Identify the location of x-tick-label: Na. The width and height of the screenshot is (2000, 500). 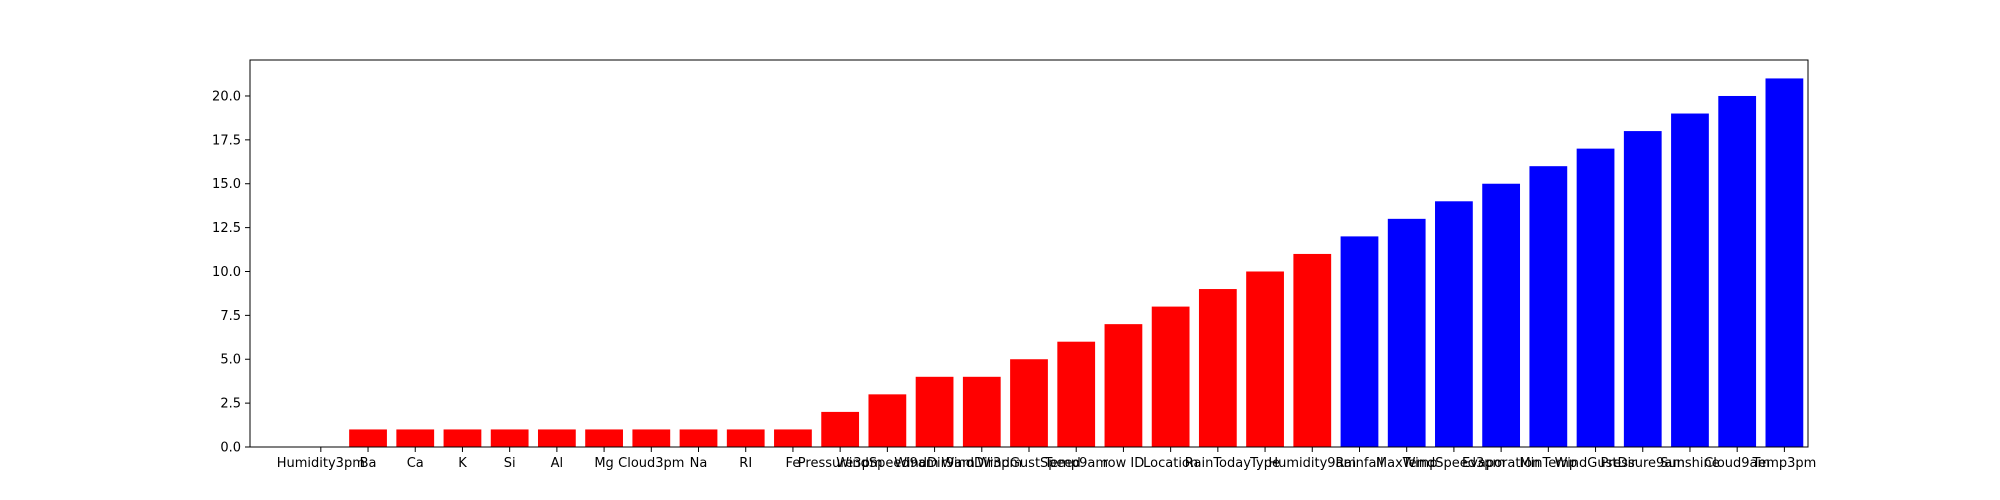
(699, 463).